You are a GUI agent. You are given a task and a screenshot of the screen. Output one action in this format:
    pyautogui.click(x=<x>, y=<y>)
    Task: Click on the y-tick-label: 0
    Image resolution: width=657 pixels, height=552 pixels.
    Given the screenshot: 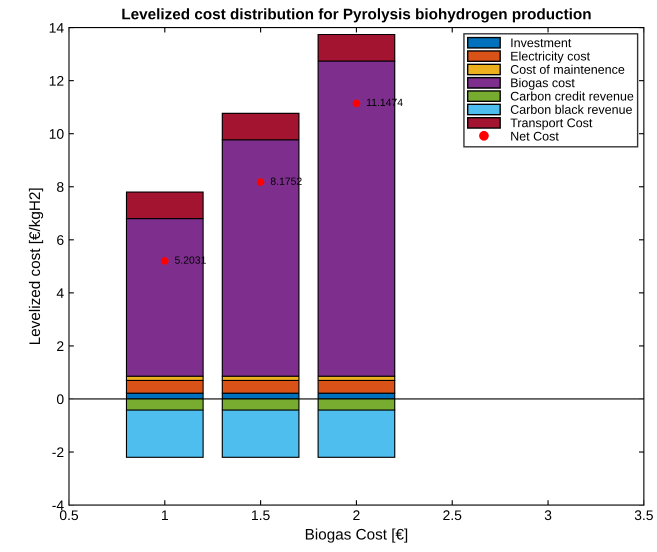 What is the action you would take?
    pyautogui.click(x=60, y=399)
    